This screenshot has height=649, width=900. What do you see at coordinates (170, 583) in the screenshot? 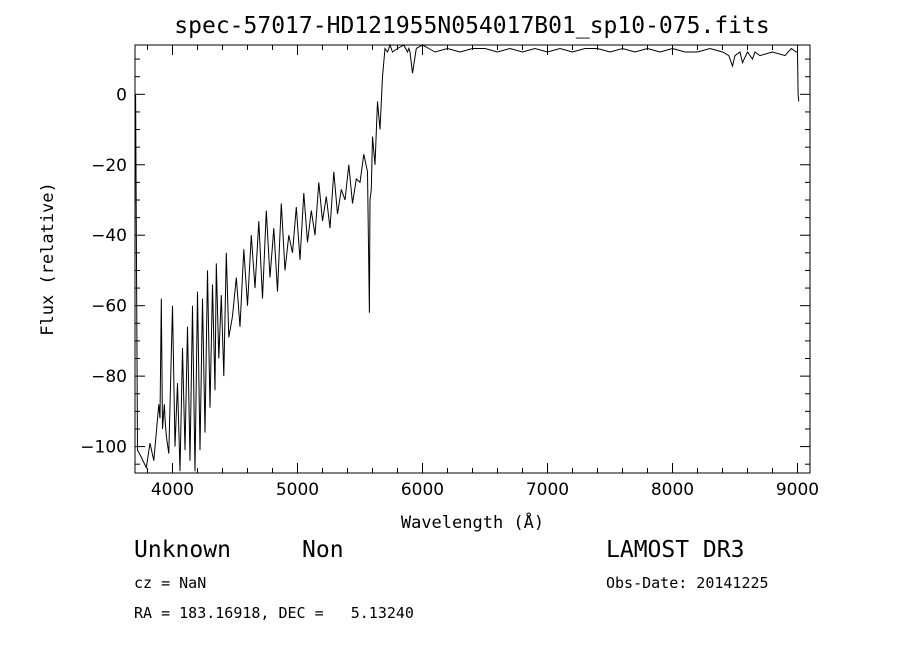
I see `redshift-value: cz = NaN` at bounding box center [170, 583].